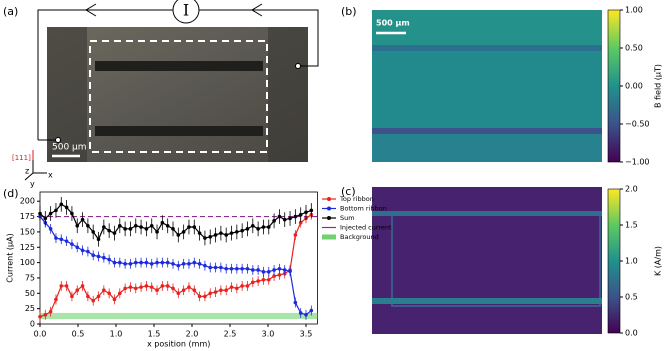 The height and width of the screenshot is (351, 664). Describe the element at coordinates (178, 96) in the screenshot. I see `dashed-region` at that location.